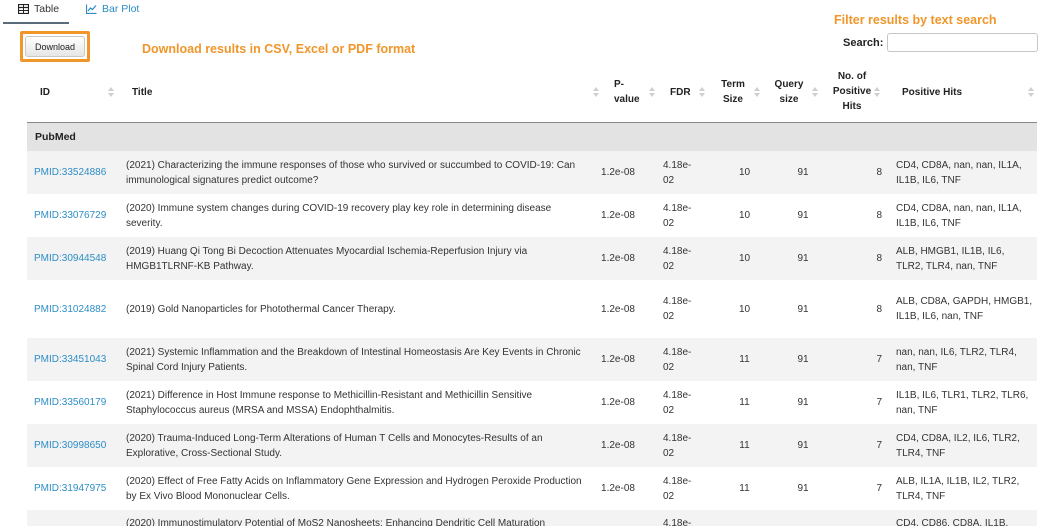 Image resolution: width=1056 pixels, height=526 pixels. I want to click on positive-hits-cell: nan, nan, IL6, TLR2, TLR4, nan, TNF, so click(956, 359).